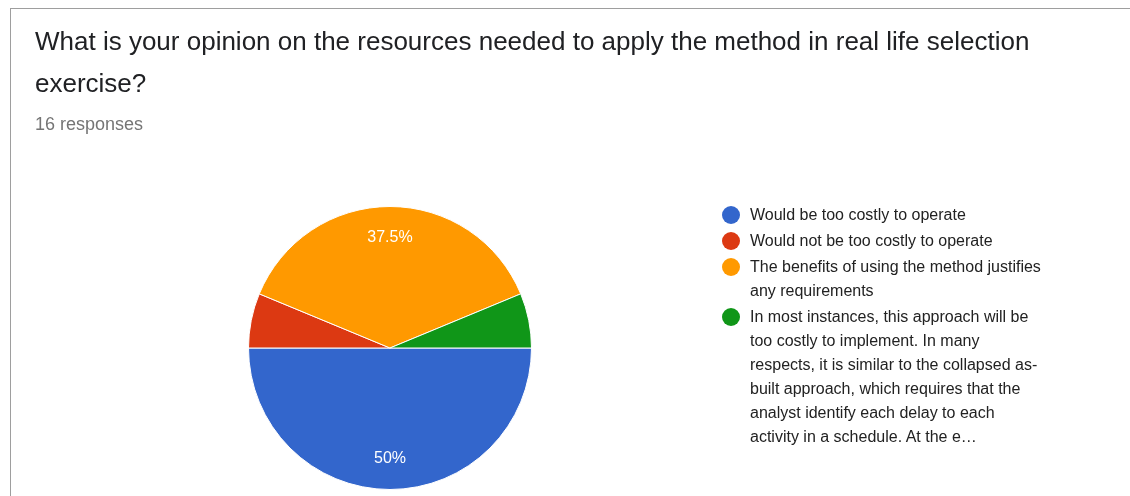  What do you see at coordinates (390, 457) in the screenshot?
I see `data-label: 50%` at bounding box center [390, 457].